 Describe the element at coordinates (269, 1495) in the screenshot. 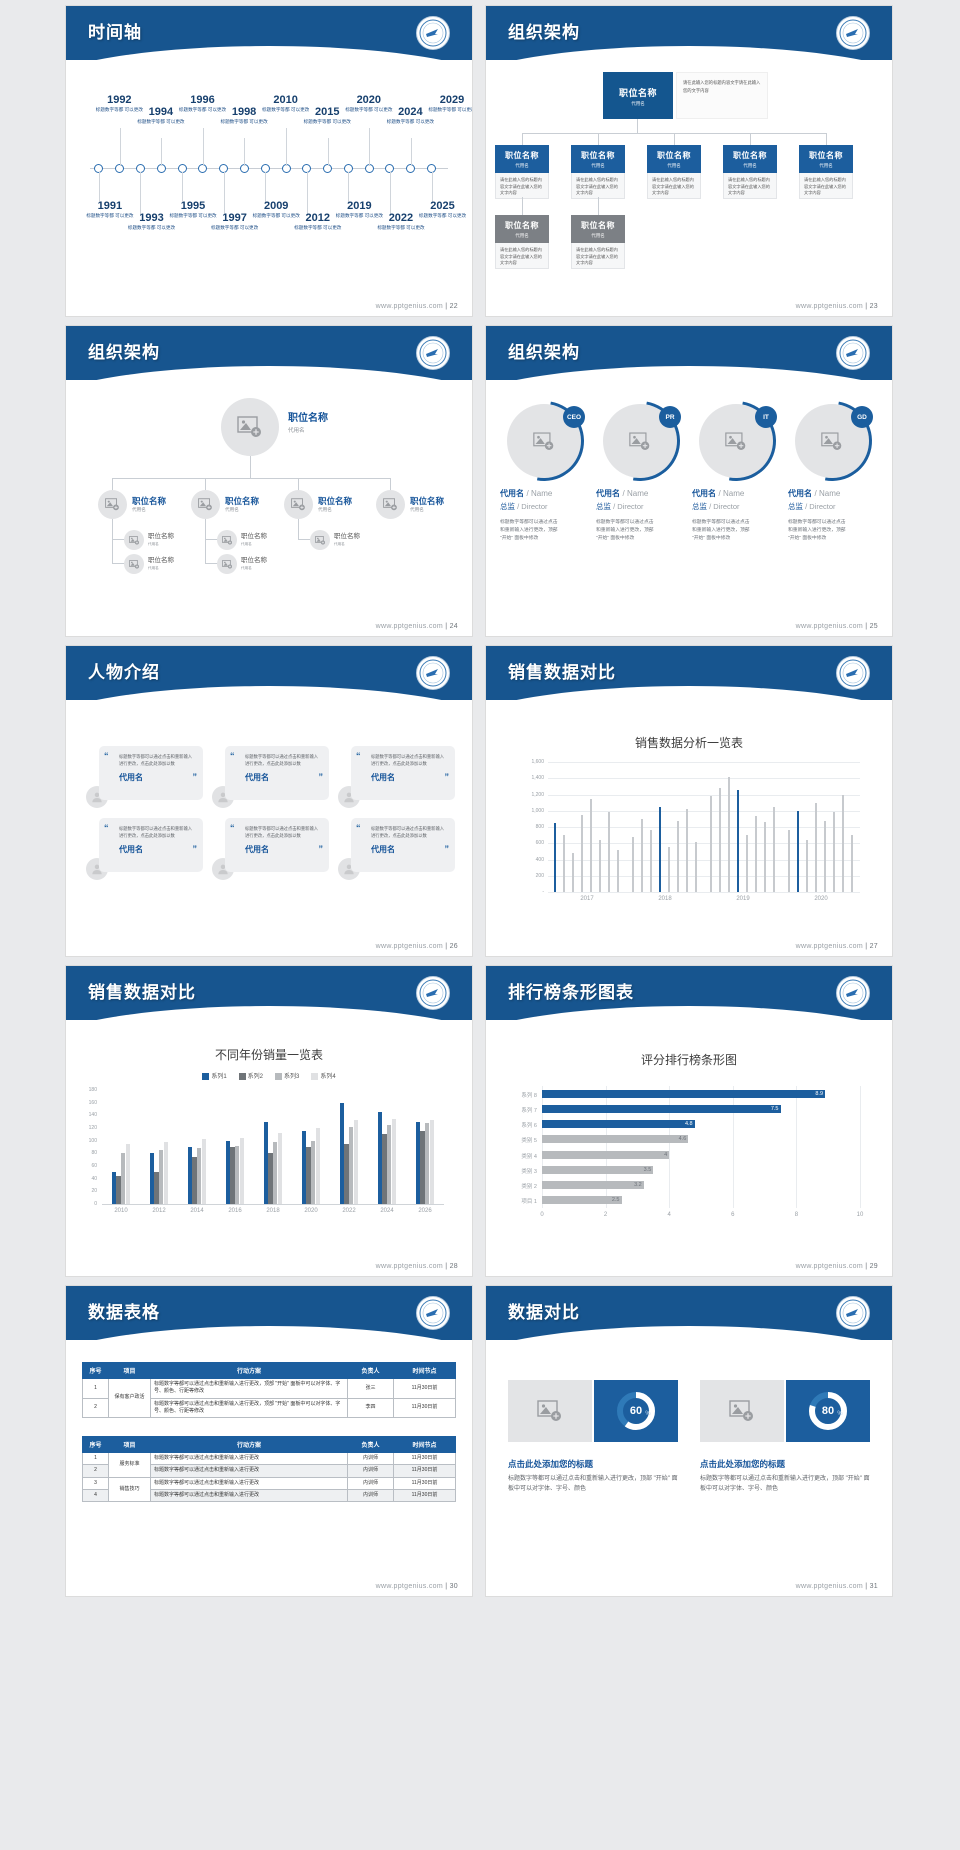

I see `table-row: 4 标题数字等都可以通过点击和重新输入进行更改 内训师 11月30日前` at that location.